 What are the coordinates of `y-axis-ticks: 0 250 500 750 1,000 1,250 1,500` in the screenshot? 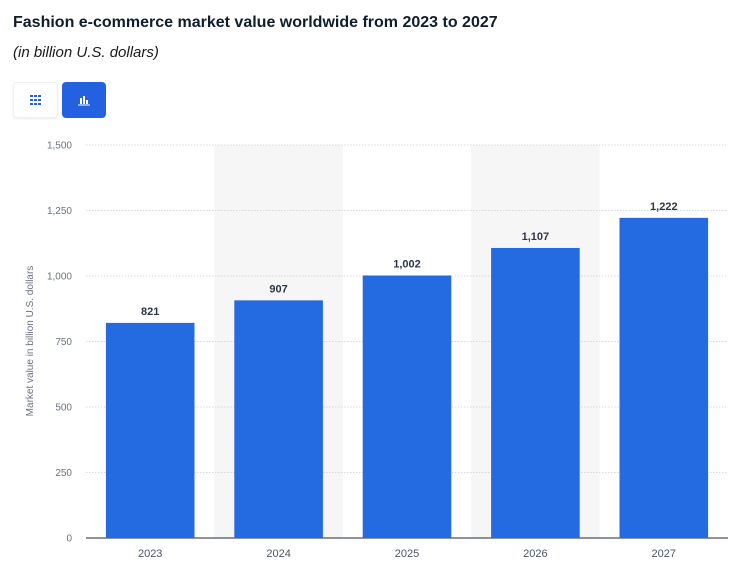 It's located at (59, 343).